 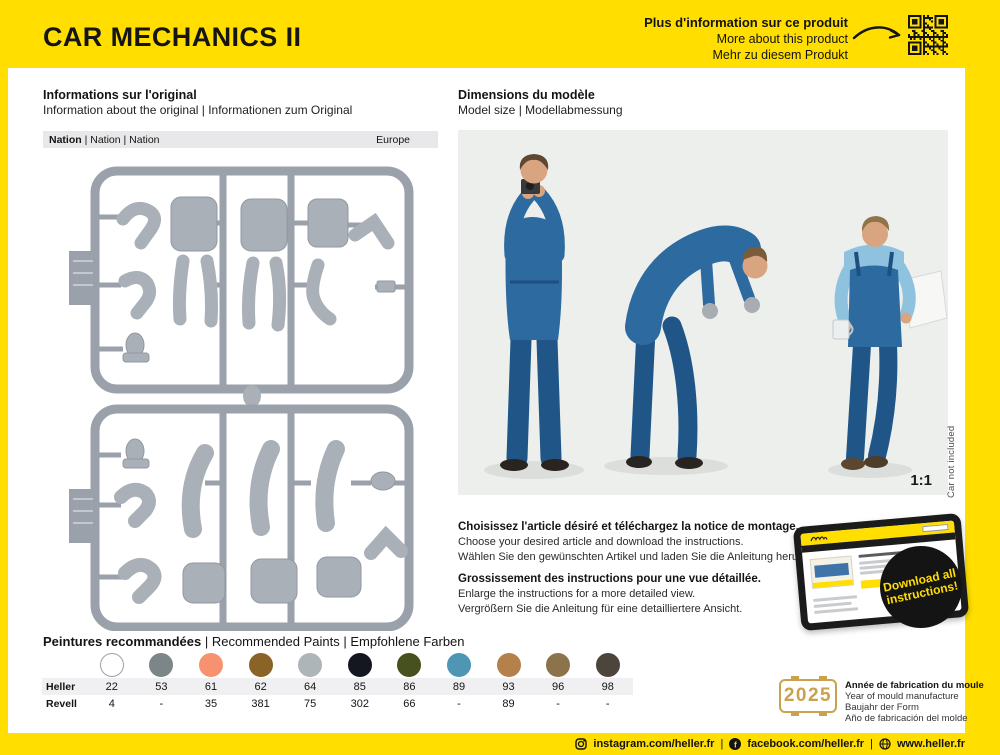 What do you see at coordinates (83, 278) in the screenshot?
I see `sprue-label-tab` at bounding box center [83, 278].